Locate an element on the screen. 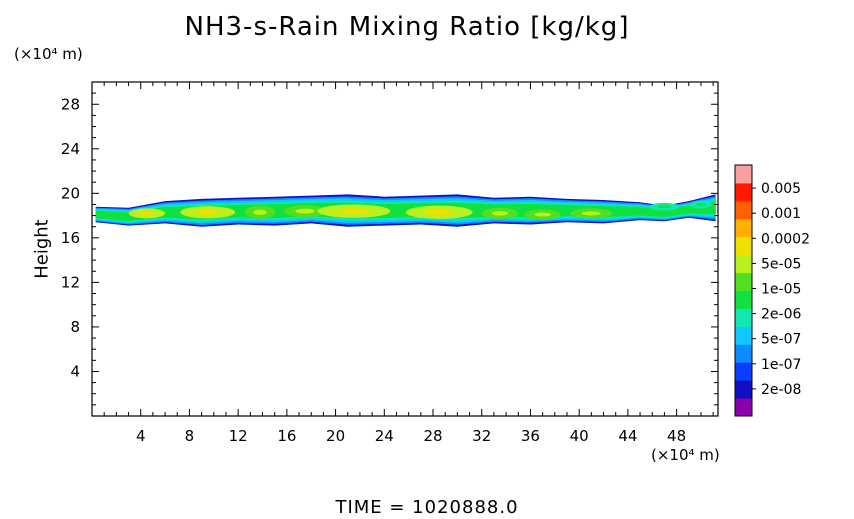 The height and width of the screenshot is (519, 854). y-tick-label: 8 is located at coordinates (75, 327).